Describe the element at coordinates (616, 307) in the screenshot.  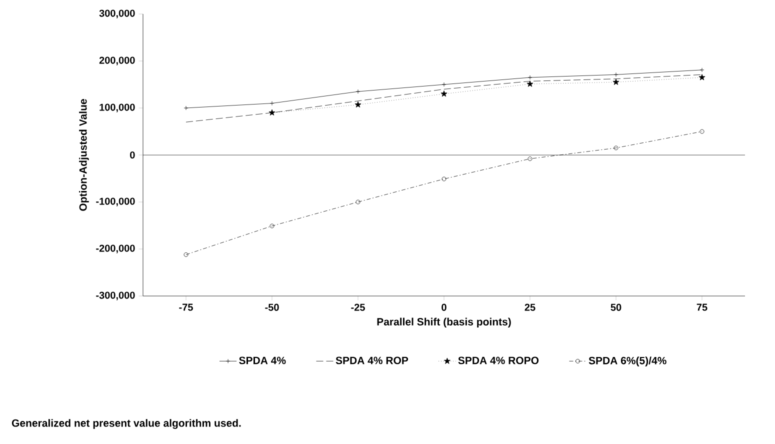
I see `x-tick-label: 50` at that location.